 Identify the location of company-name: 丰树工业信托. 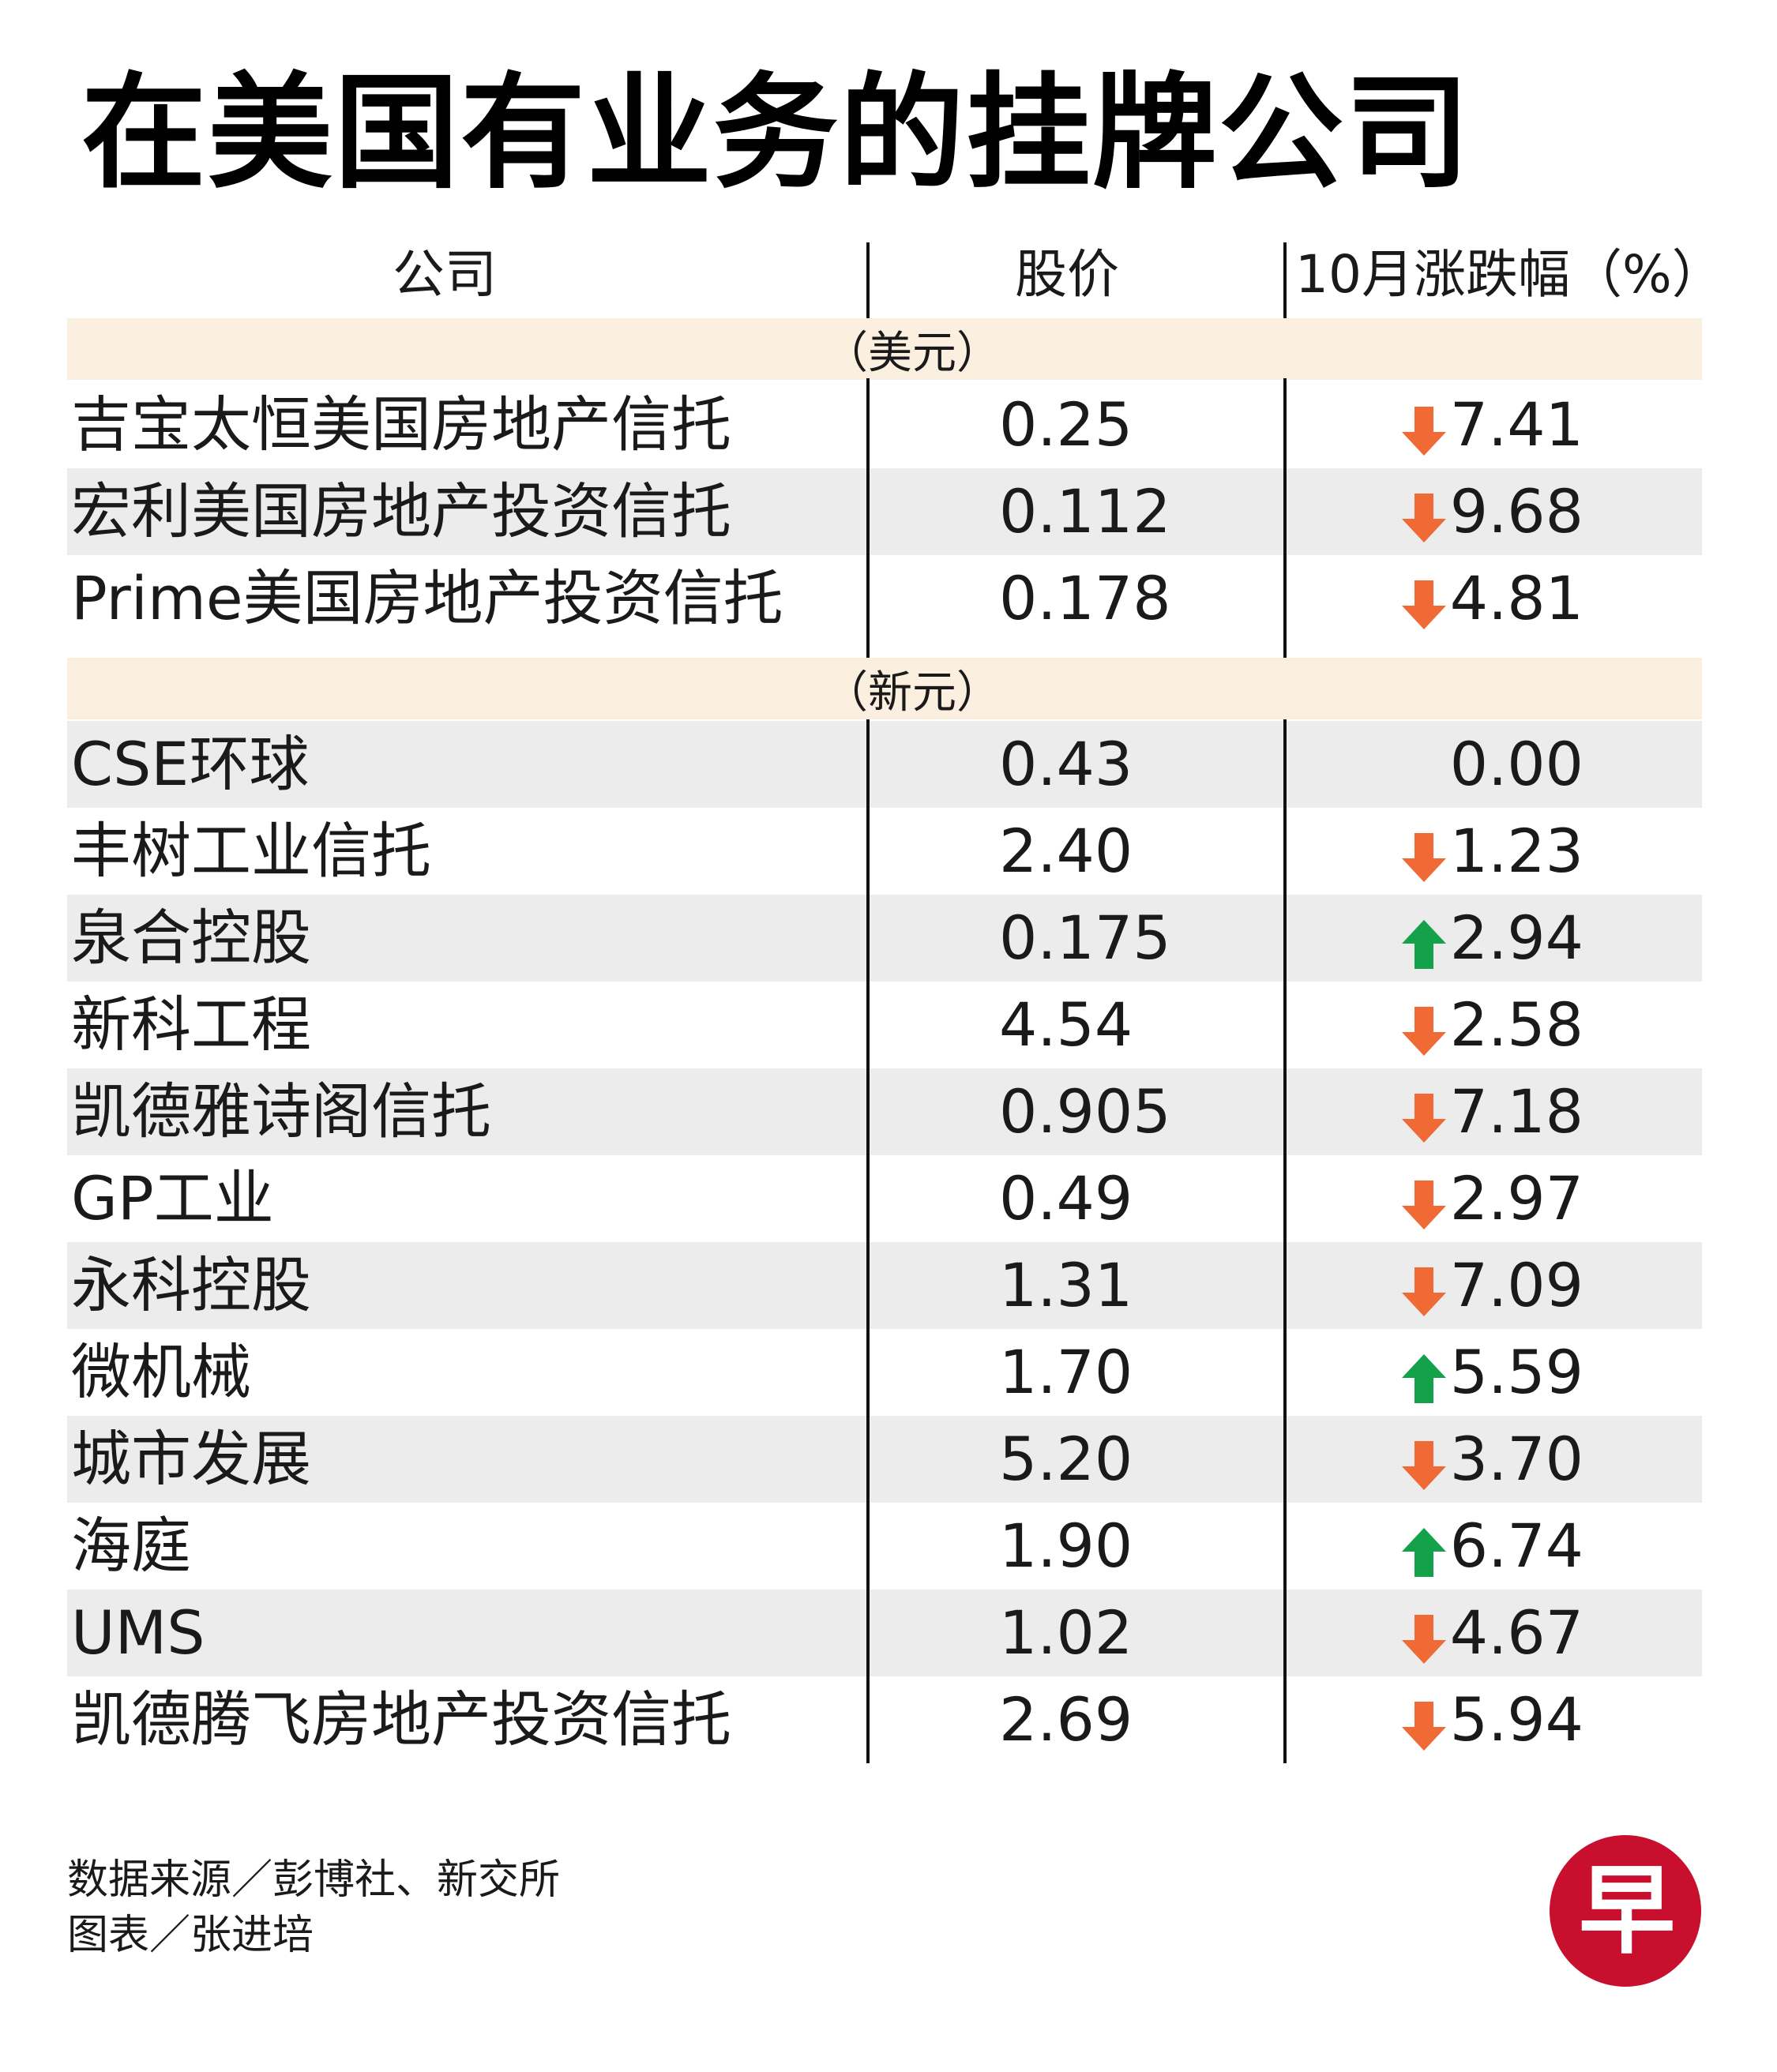
(251, 851).